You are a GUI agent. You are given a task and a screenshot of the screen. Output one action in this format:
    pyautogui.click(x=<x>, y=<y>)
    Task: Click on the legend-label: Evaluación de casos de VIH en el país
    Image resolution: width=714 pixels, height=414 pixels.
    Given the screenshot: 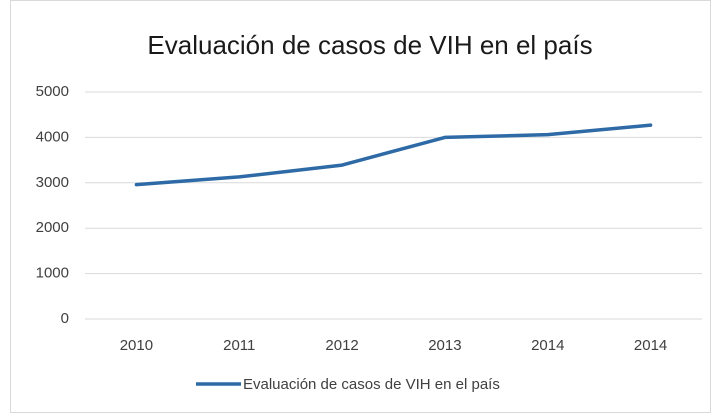 What is the action you would take?
    pyautogui.click(x=371, y=384)
    